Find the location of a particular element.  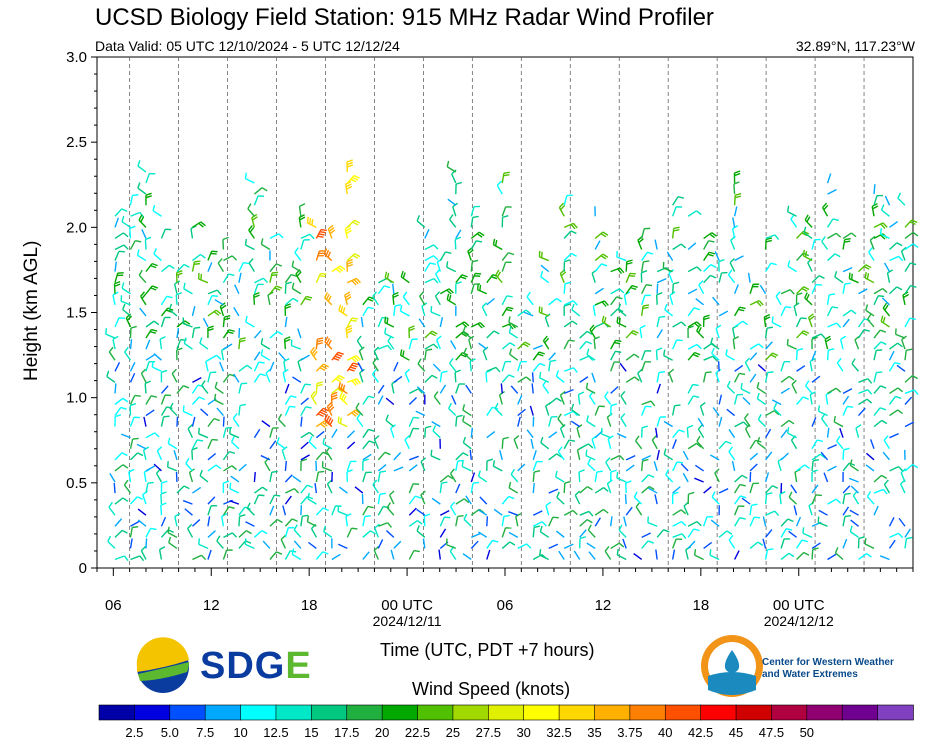

y-tick-label: 1.0 is located at coordinates (76, 398).